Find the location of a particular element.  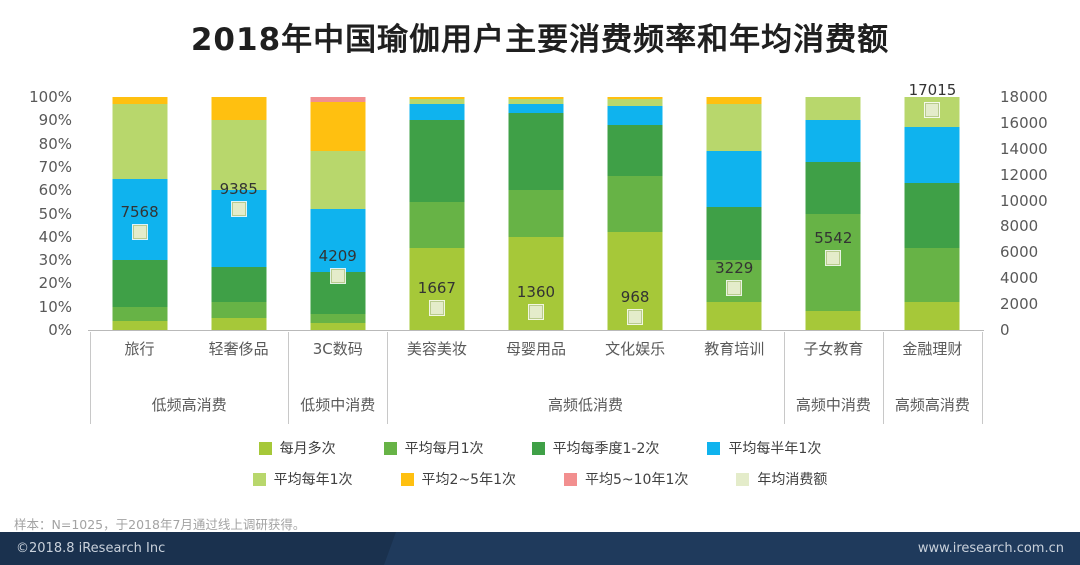

category-label: 金融理财 is located at coordinates (932, 349).